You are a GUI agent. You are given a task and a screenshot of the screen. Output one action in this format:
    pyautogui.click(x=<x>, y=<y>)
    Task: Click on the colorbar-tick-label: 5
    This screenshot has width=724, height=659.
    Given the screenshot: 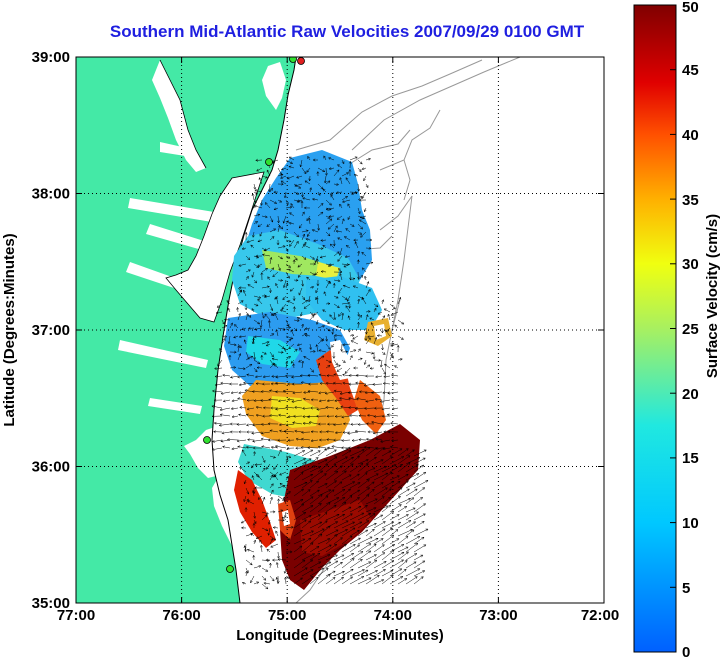 What is the action you would take?
    pyautogui.click(x=686, y=588)
    